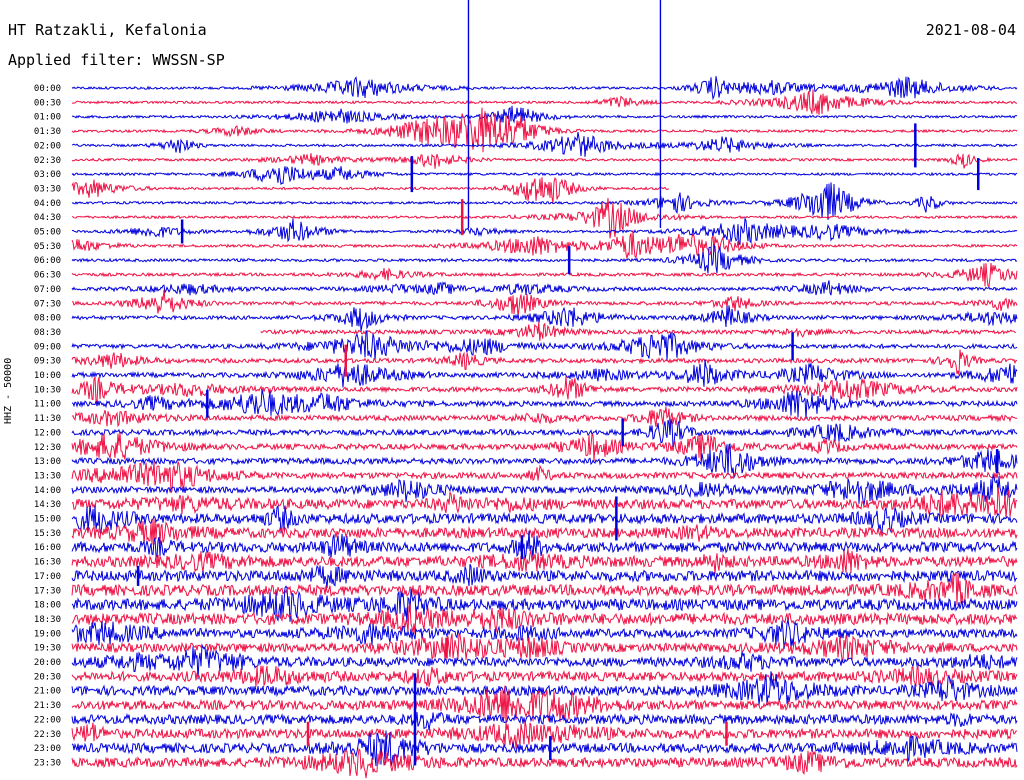 Image resolution: width=1024 pixels, height=780 pixels. Describe the element at coordinates (107, 30) in the screenshot. I see `station-title: HT Ratzakli, Kefalonia` at that location.